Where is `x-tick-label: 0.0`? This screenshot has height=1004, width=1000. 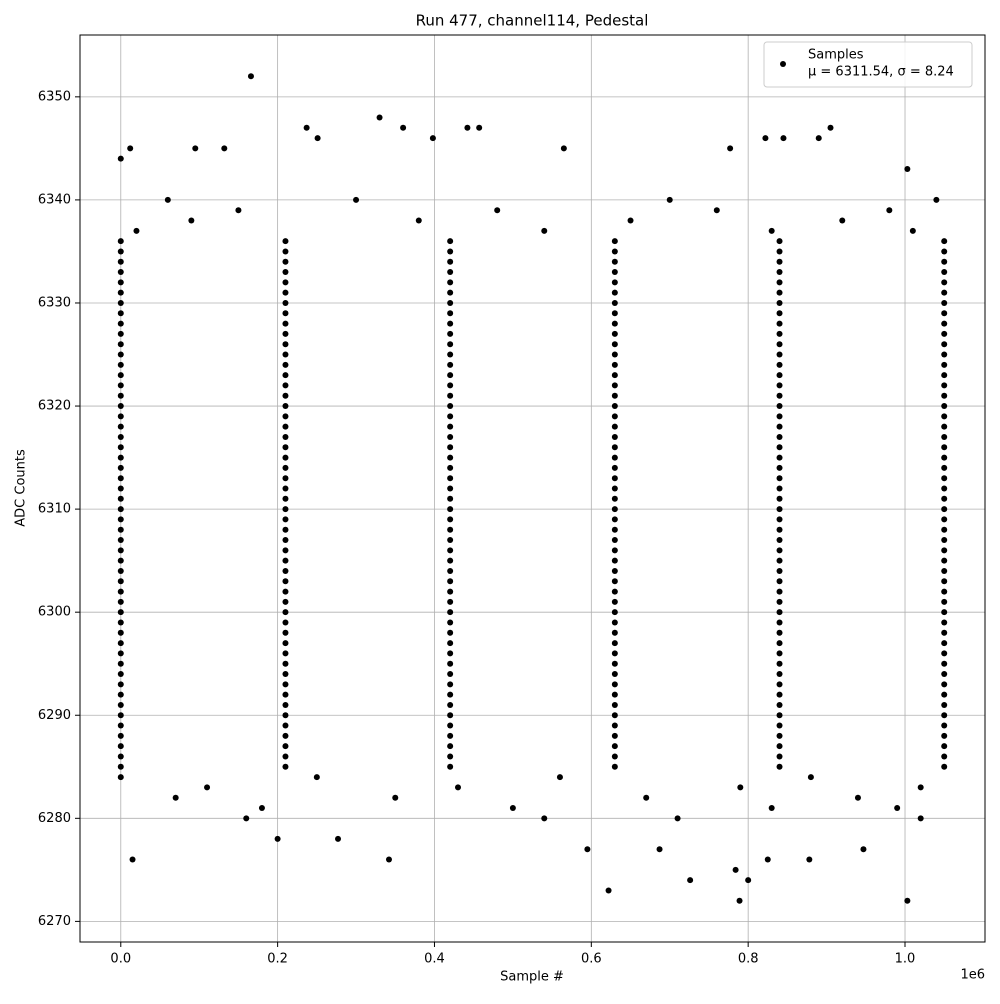 x-tick-label: 0.0 is located at coordinates (120, 959).